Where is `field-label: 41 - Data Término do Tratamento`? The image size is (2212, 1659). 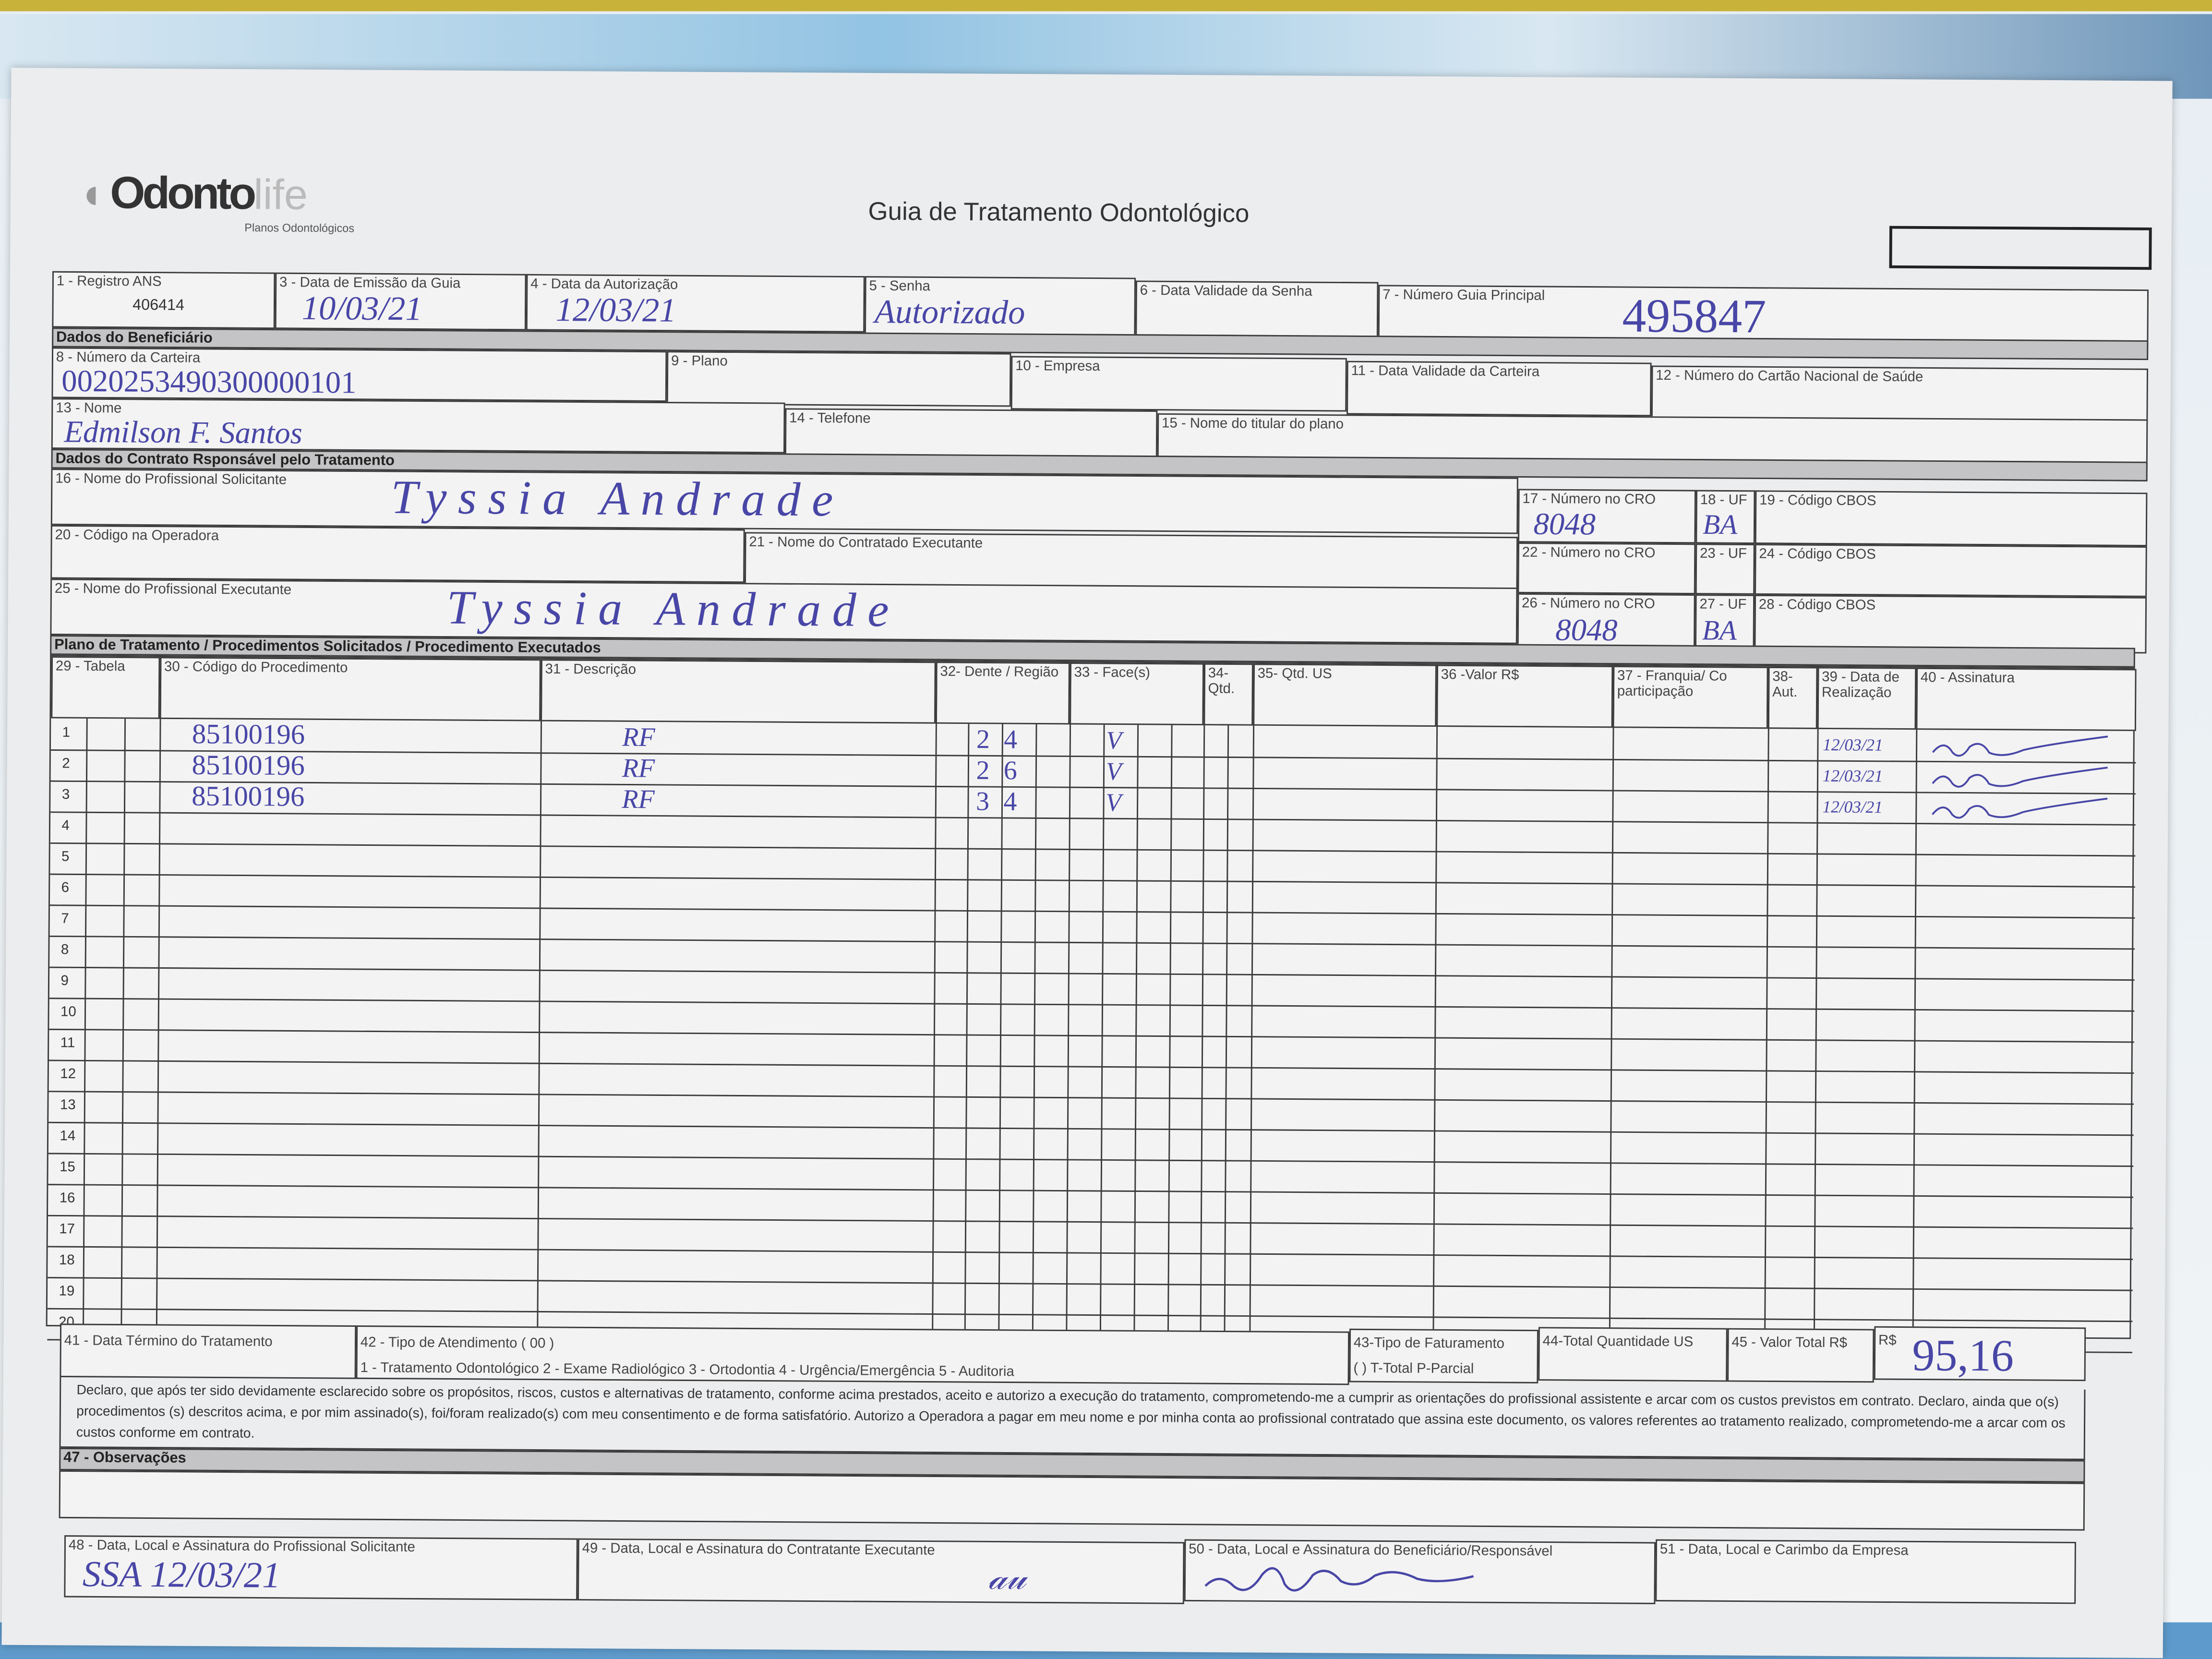
field-label: 41 - Data Término do Tratamento is located at coordinates (168, 1341).